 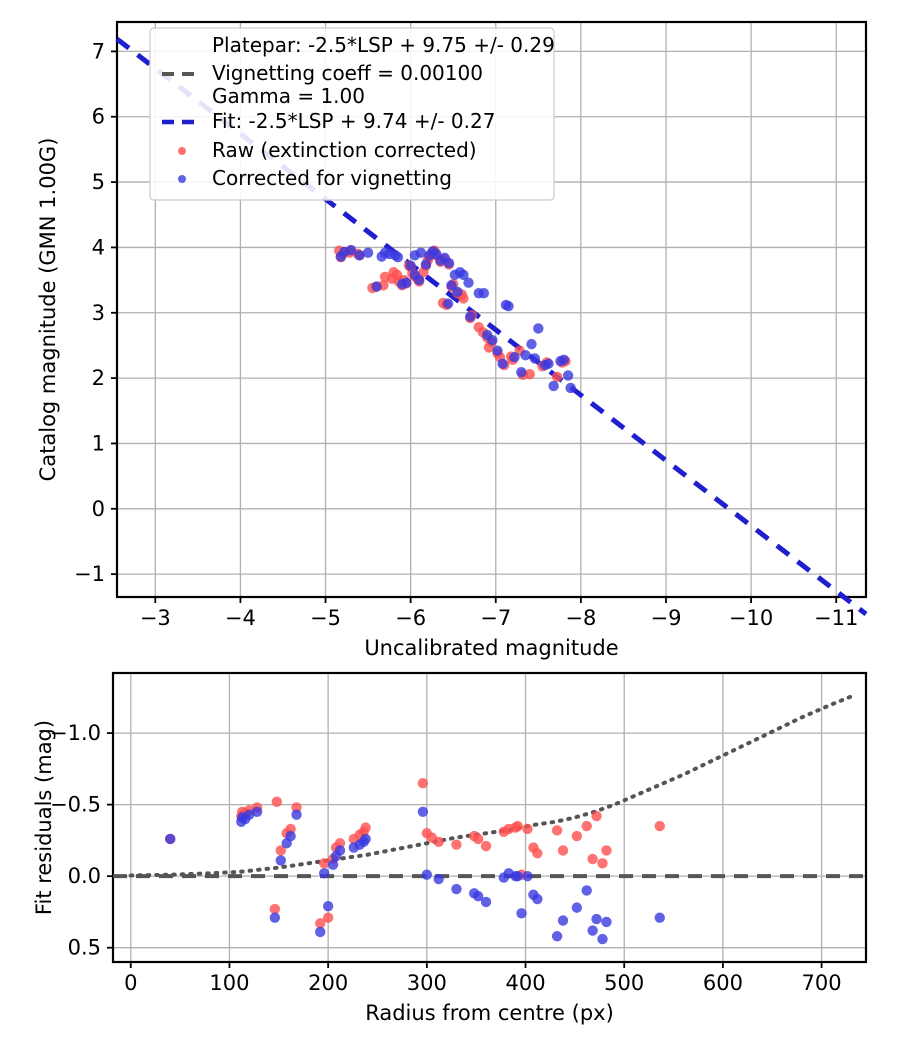 I want to click on y-tick-label: 6, so click(x=98, y=117).